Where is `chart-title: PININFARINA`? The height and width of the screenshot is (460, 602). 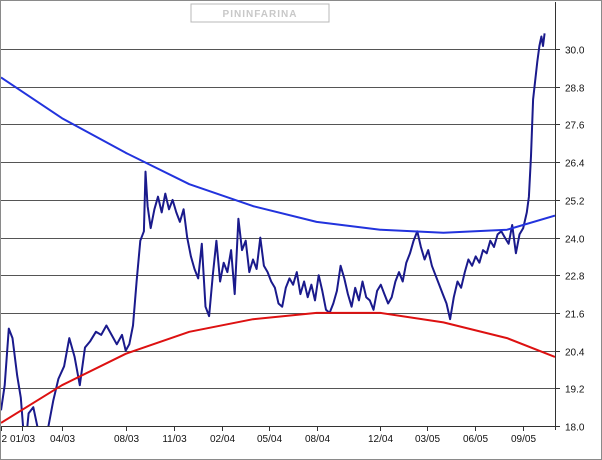 chart-title: PININFARINA is located at coordinates (260, 14).